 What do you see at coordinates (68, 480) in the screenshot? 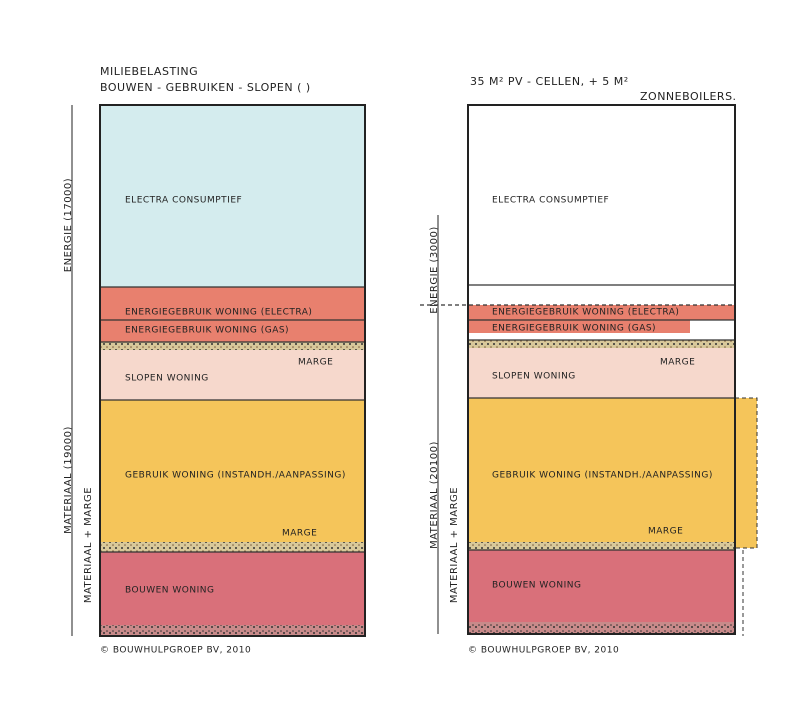
I see `side-label: MATERIAAL (19000)` at bounding box center [68, 480].